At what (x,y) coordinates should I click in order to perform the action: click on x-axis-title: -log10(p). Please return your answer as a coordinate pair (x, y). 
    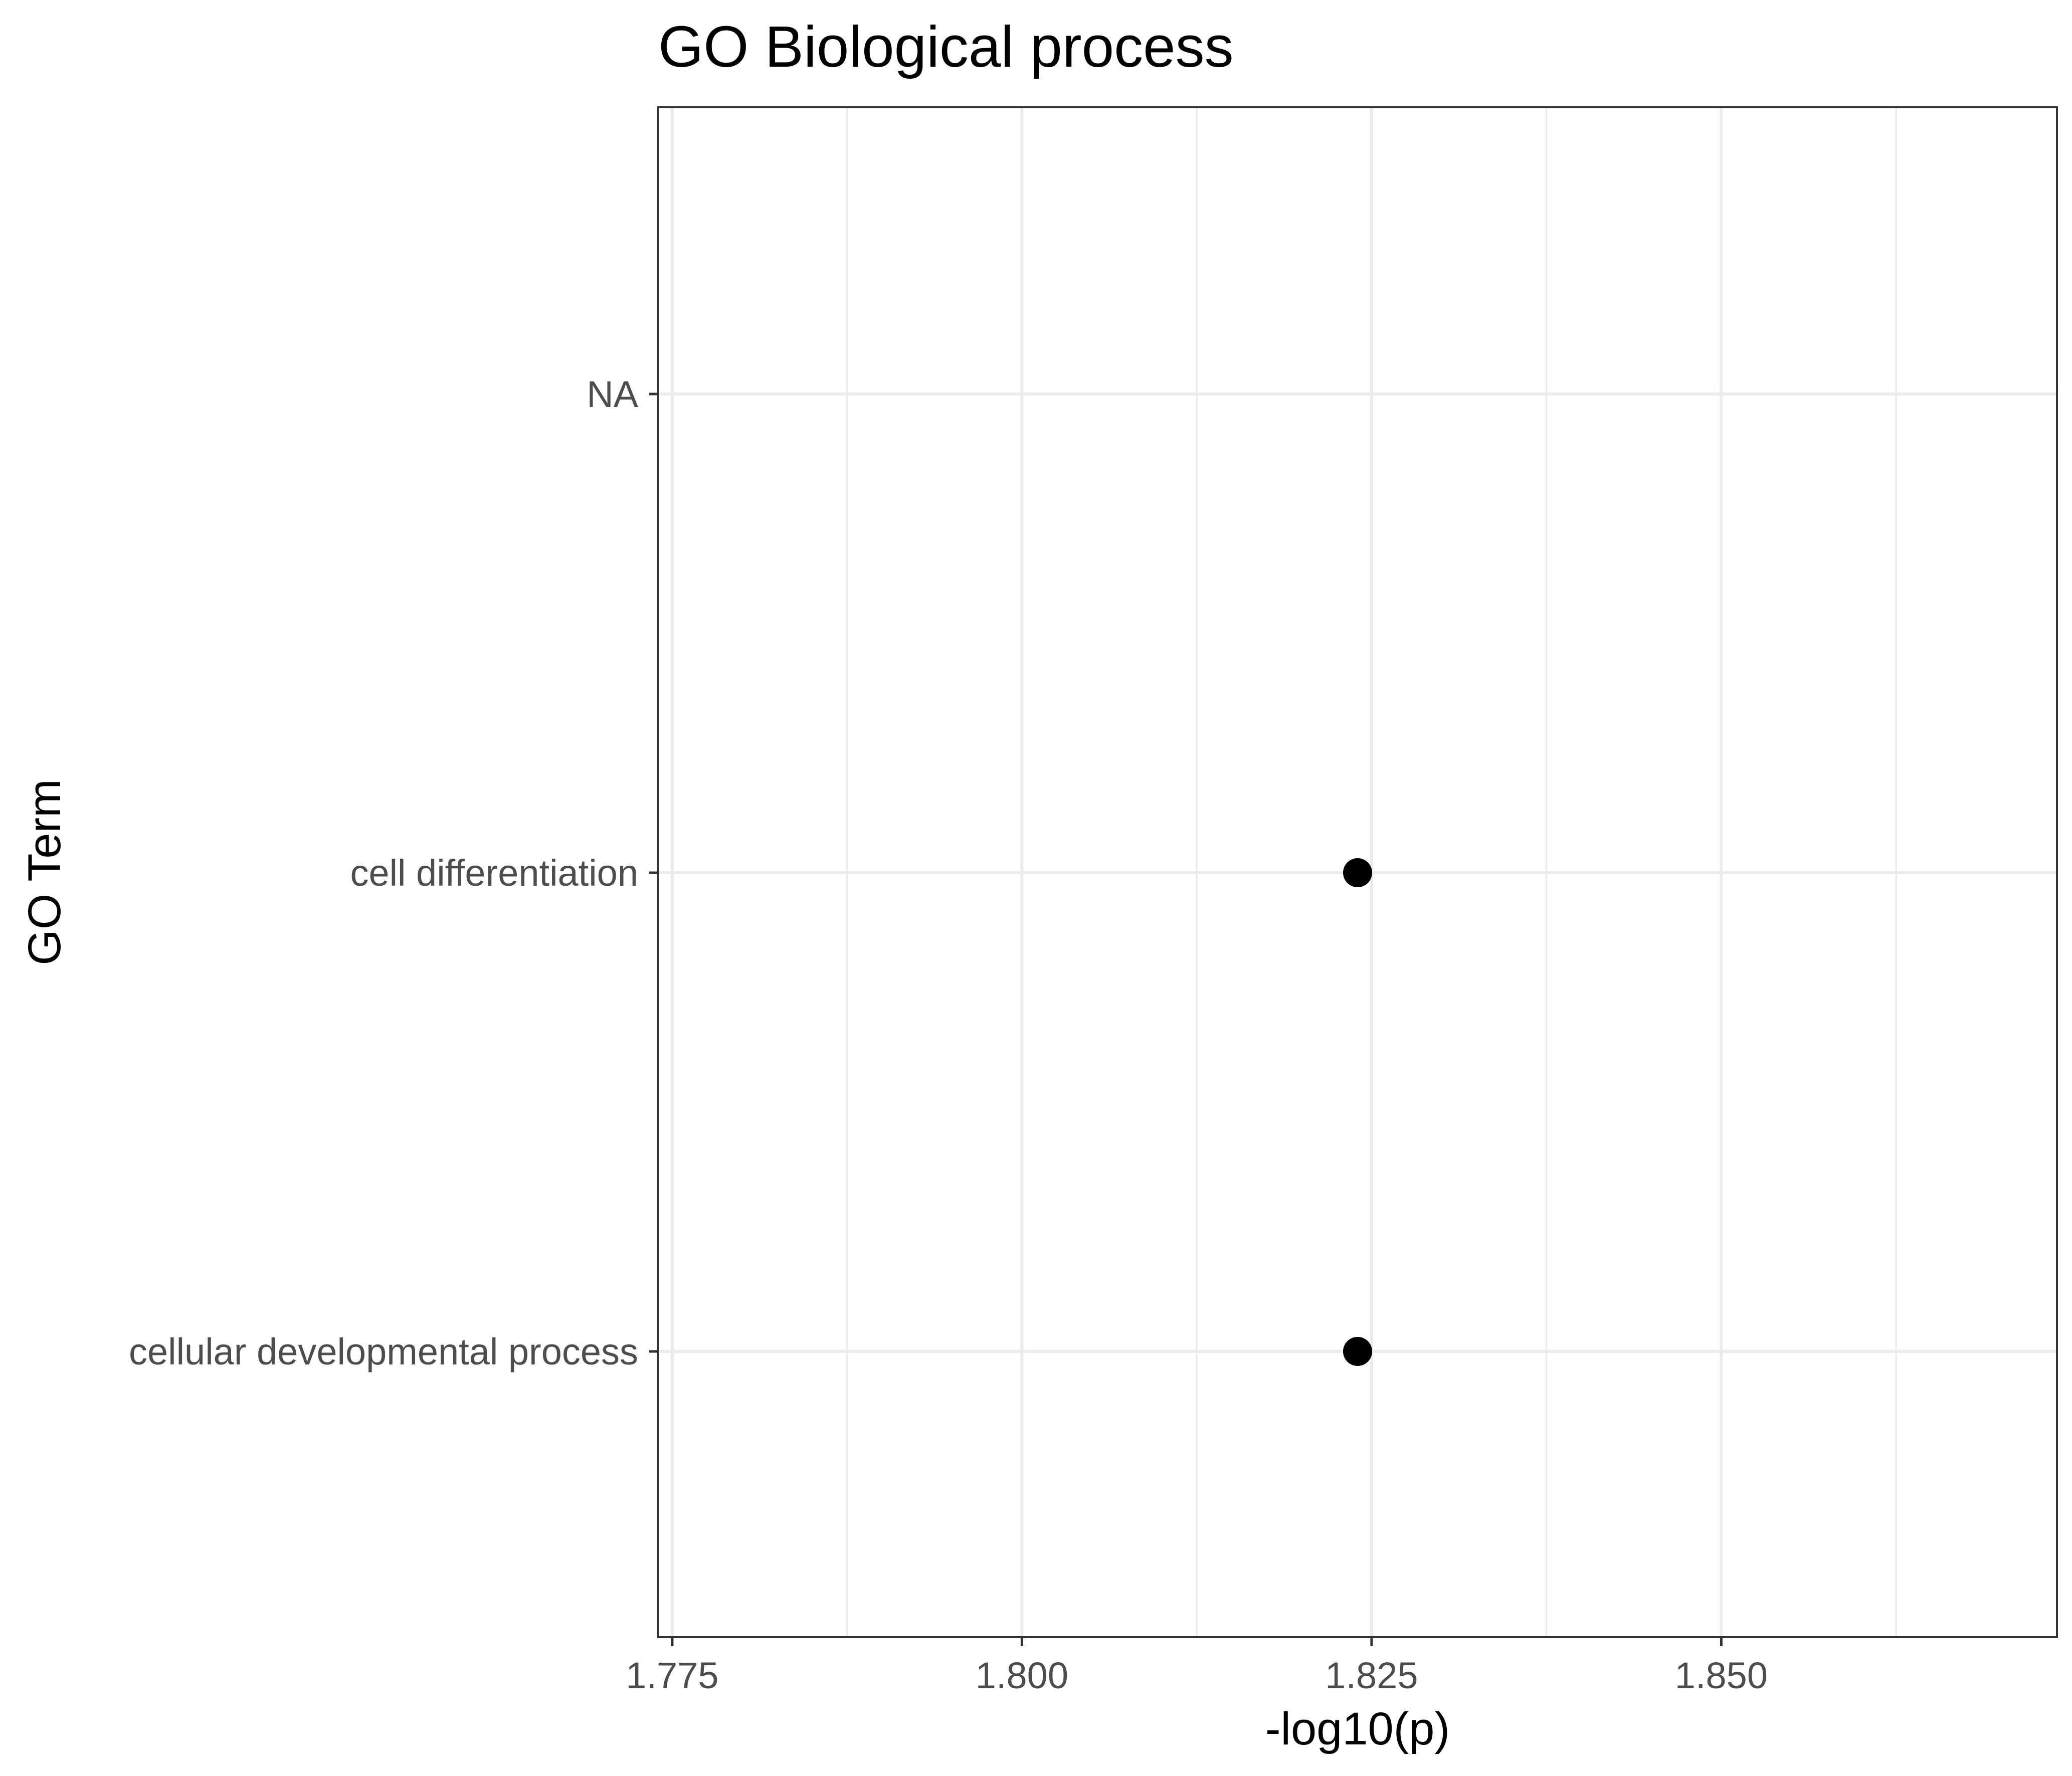
    Looking at the image, I should click on (1357, 1728).